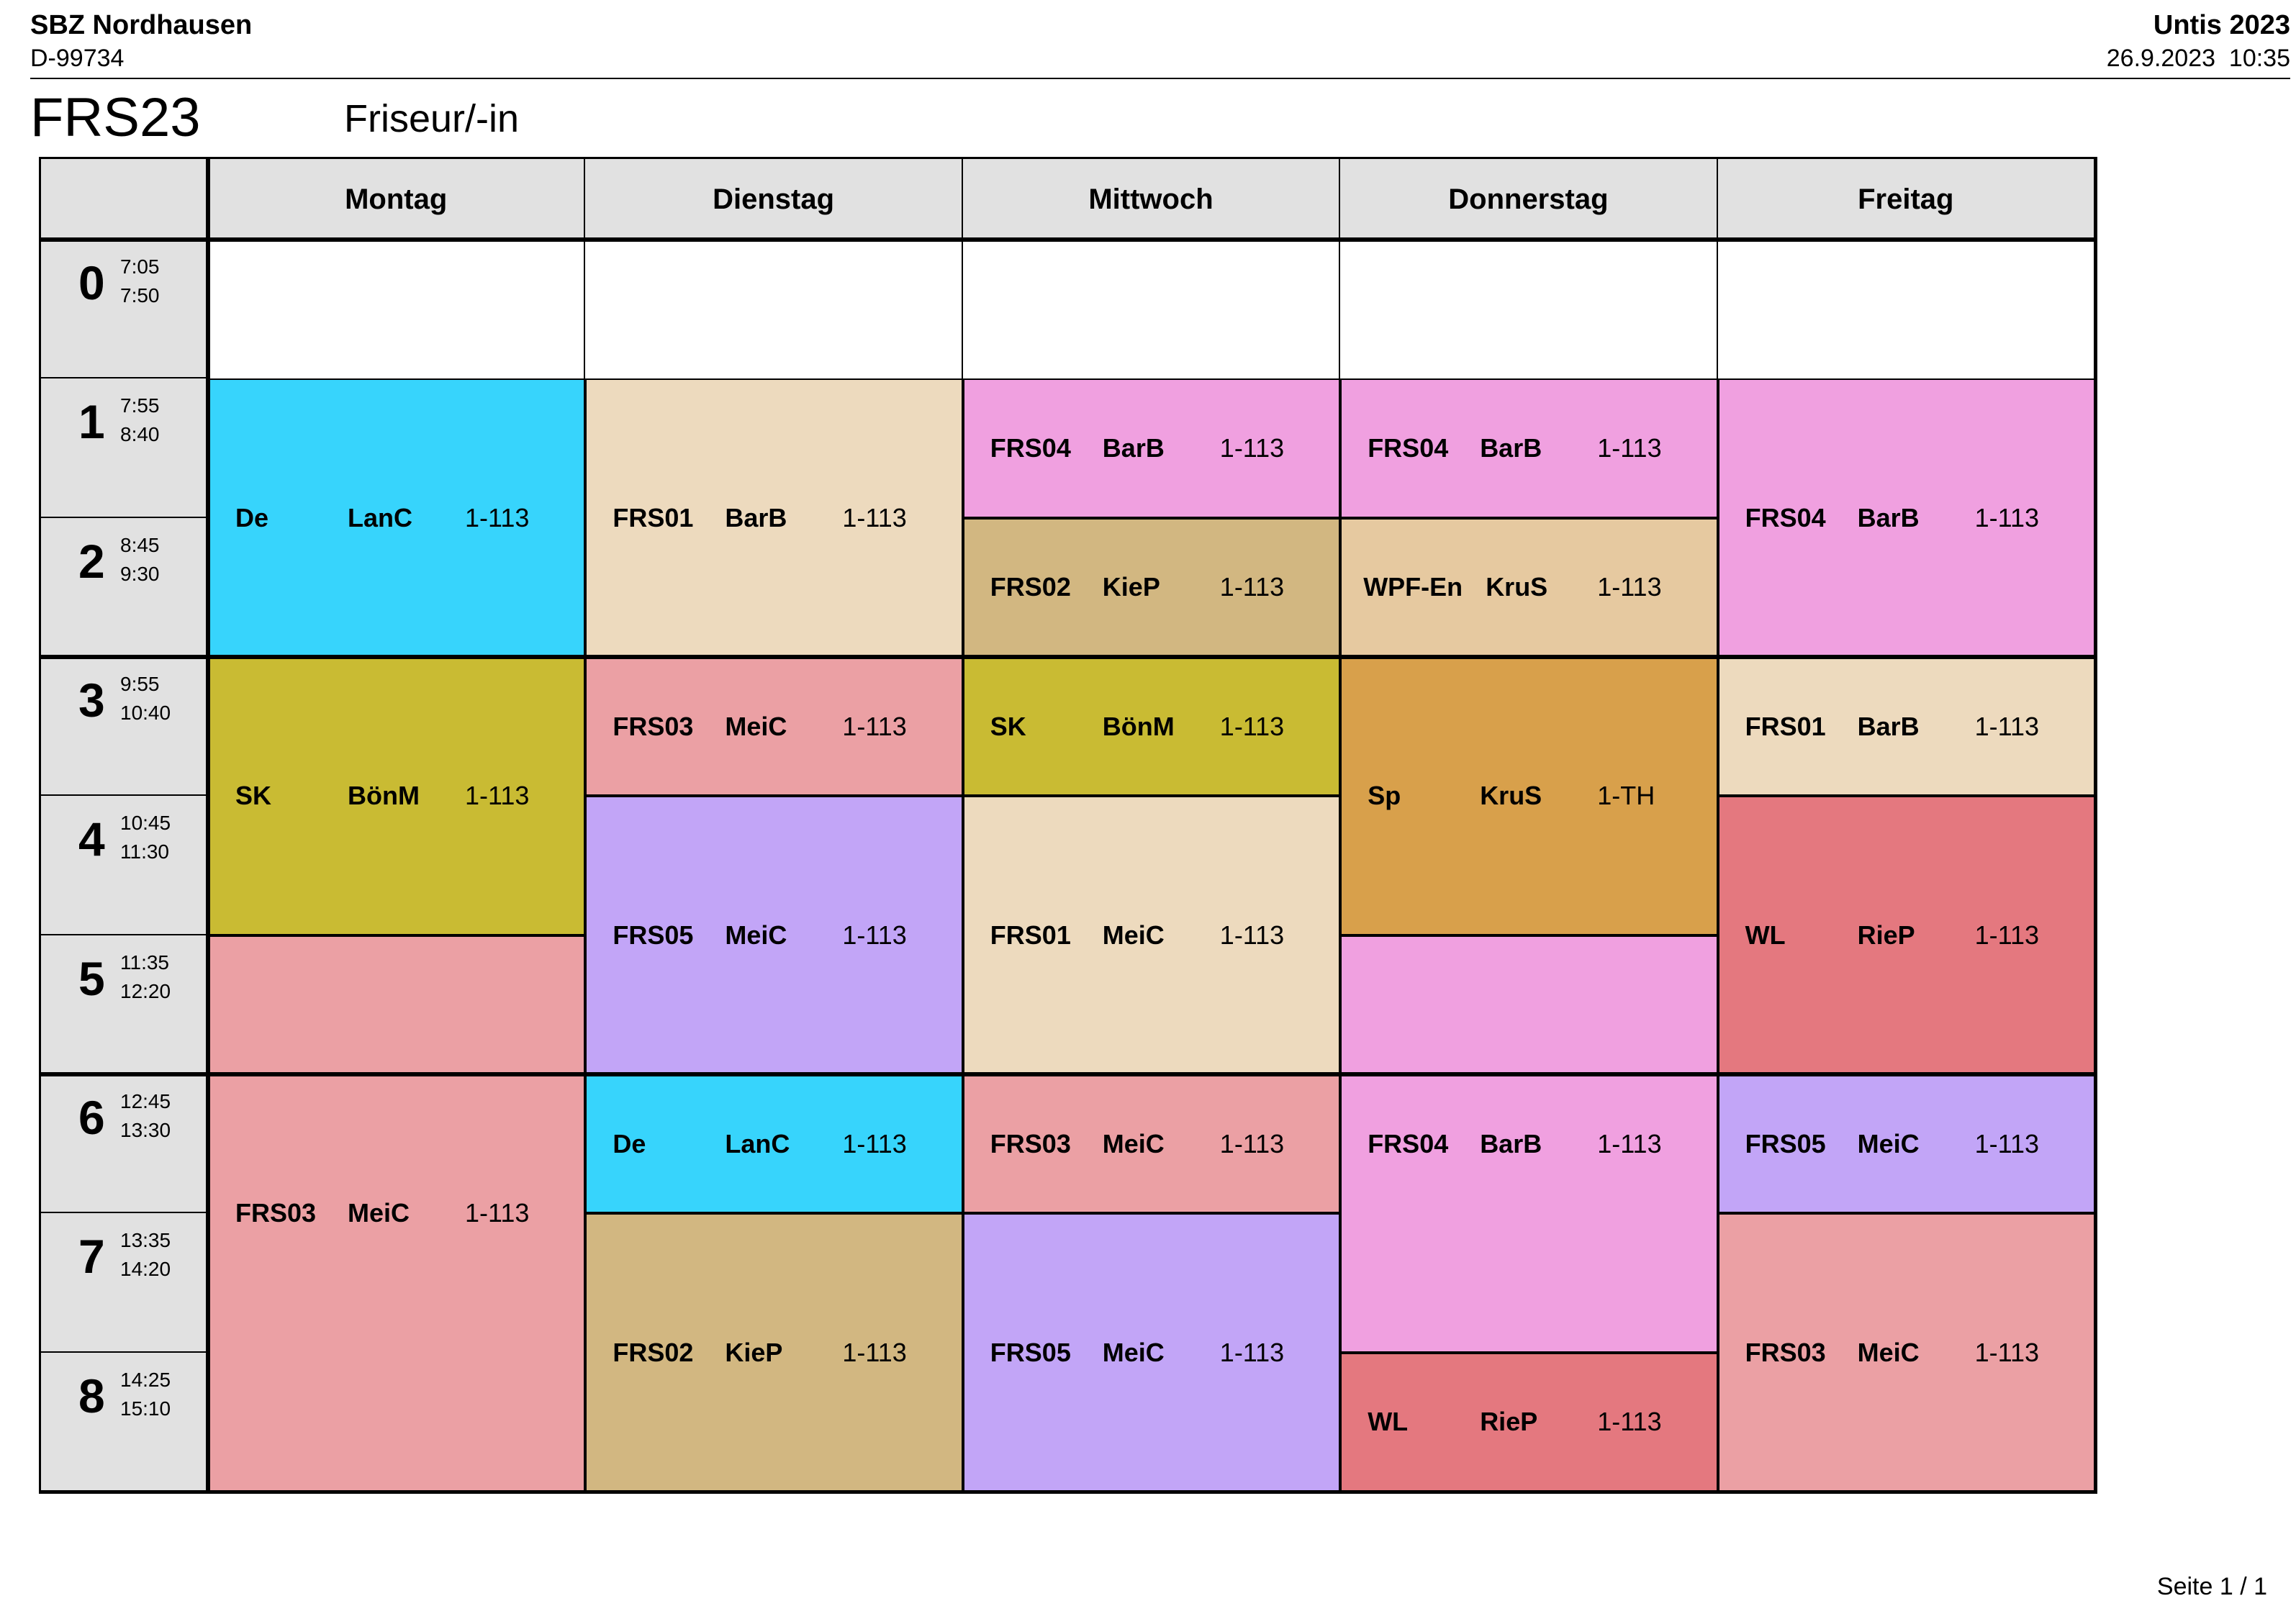  Describe the element at coordinates (124, 199) in the screenshot. I see `corner-cell` at that location.